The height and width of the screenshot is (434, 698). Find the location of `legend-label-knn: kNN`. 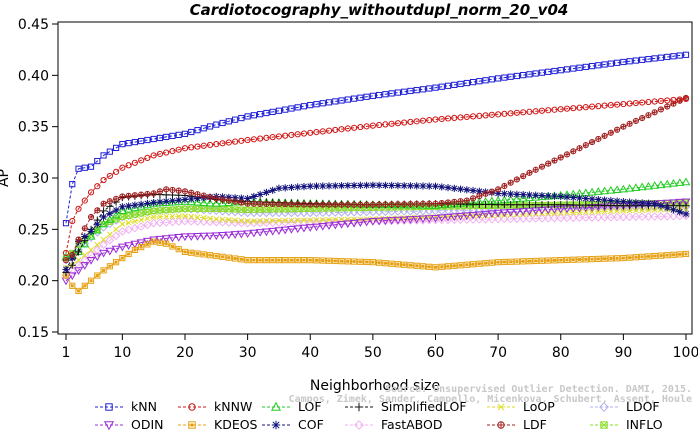

legend-label-knn: kNN is located at coordinates (144, 406).